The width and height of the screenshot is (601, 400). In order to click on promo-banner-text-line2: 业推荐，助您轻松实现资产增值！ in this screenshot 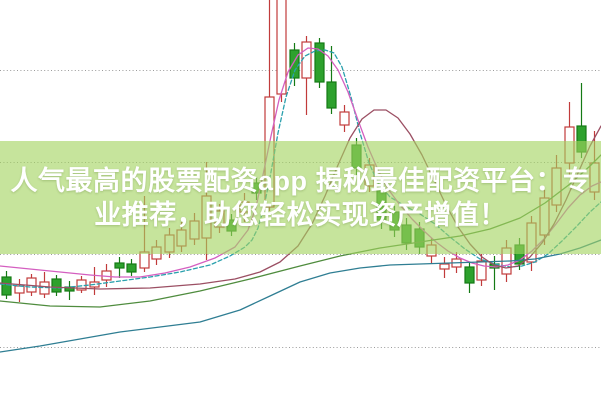, I will do `click(300, 214)`.